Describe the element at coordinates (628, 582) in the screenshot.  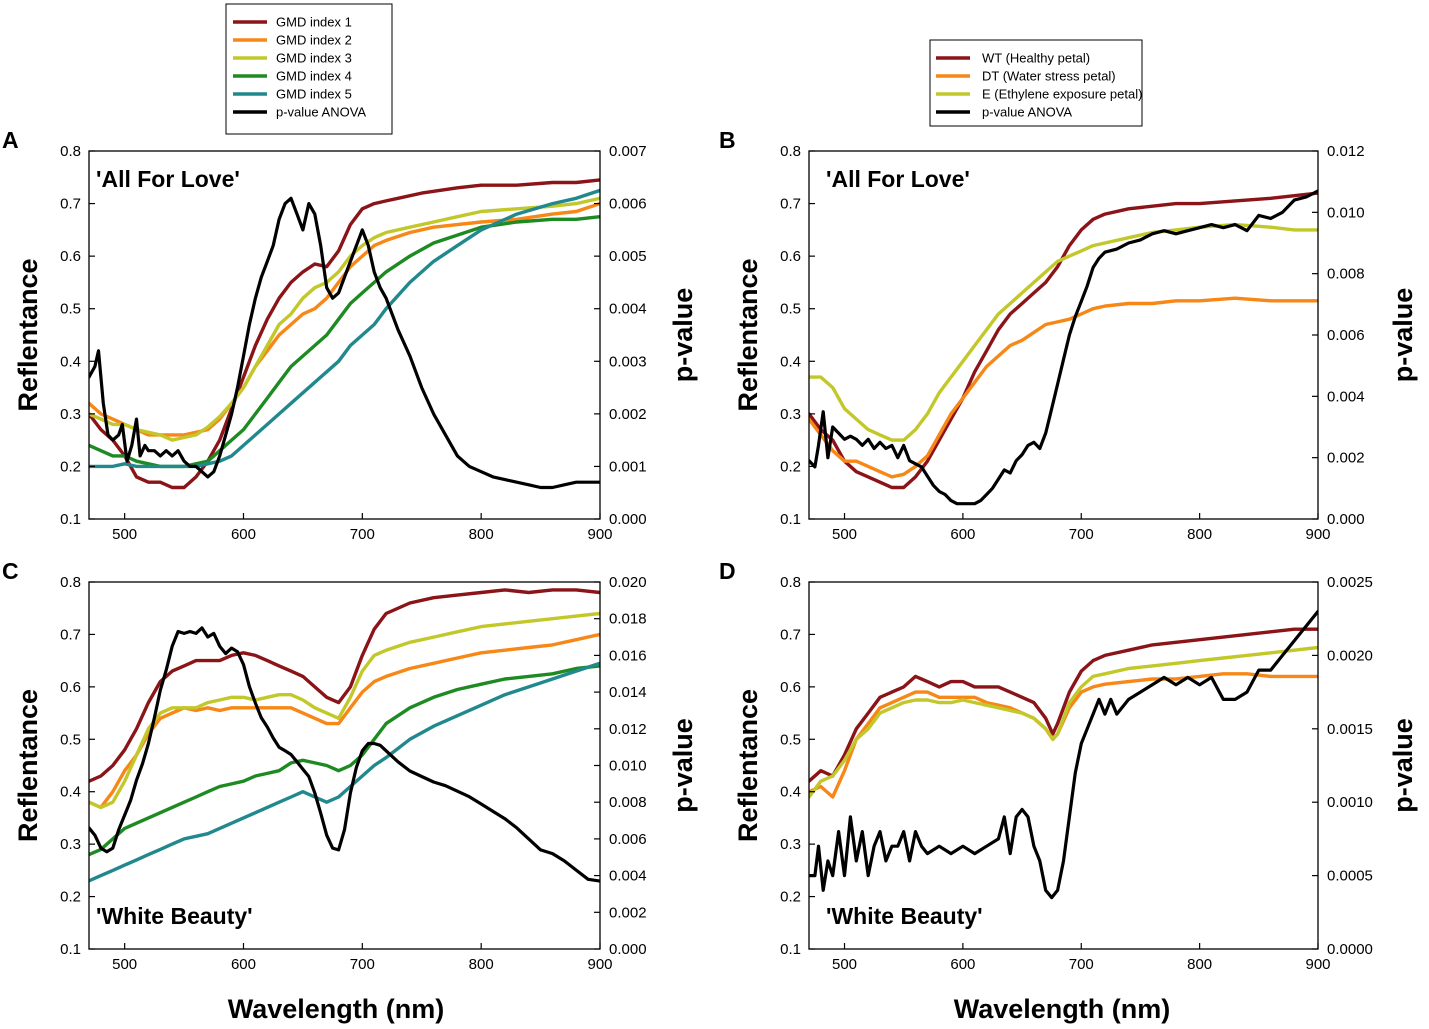
I see `y2-tick-label-c-10: 0.020` at that location.